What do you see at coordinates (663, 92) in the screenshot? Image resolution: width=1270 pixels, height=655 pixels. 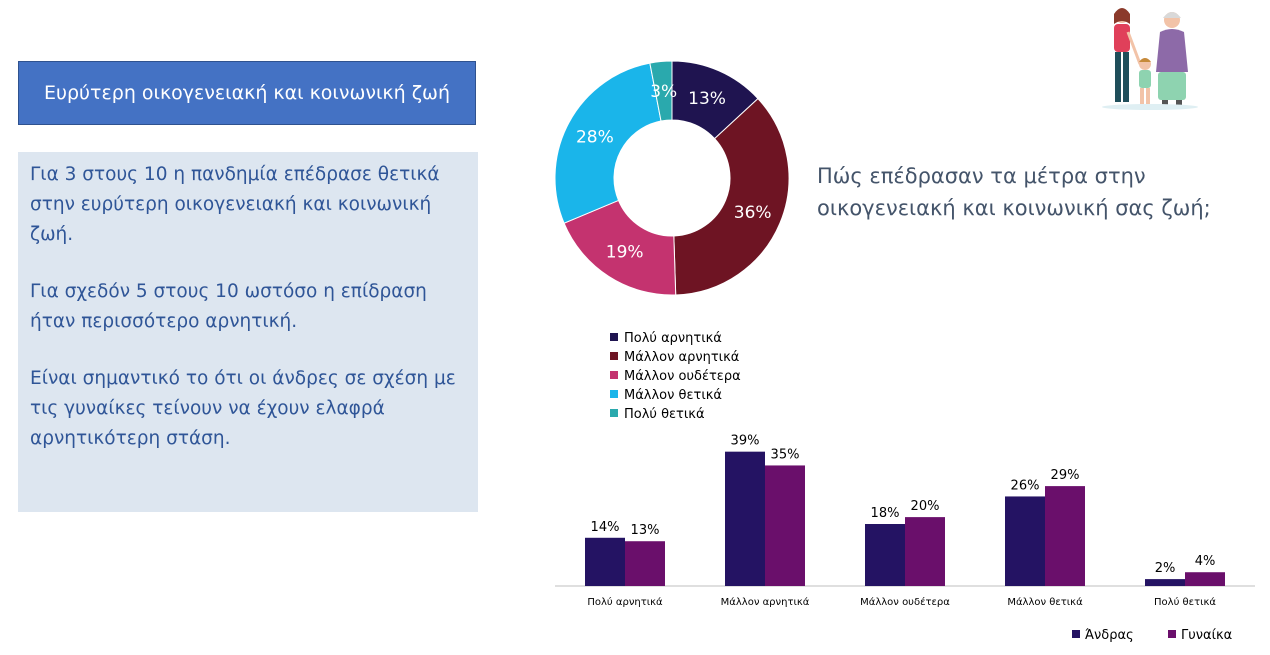 I see `donut-label-5: 3%` at bounding box center [663, 92].